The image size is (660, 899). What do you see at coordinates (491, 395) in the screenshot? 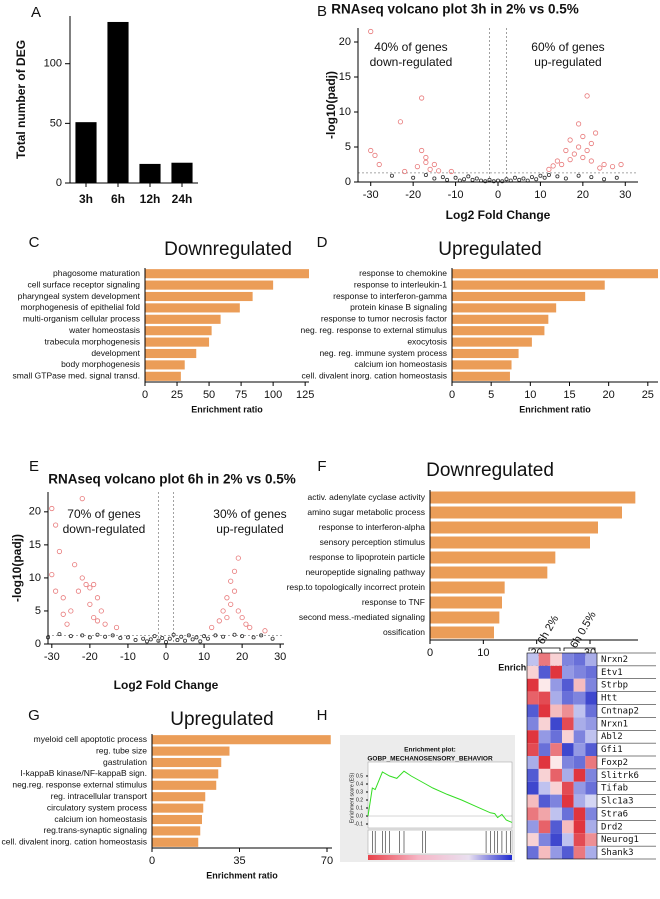
I see `x-tick-label: 5` at bounding box center [491, 395].